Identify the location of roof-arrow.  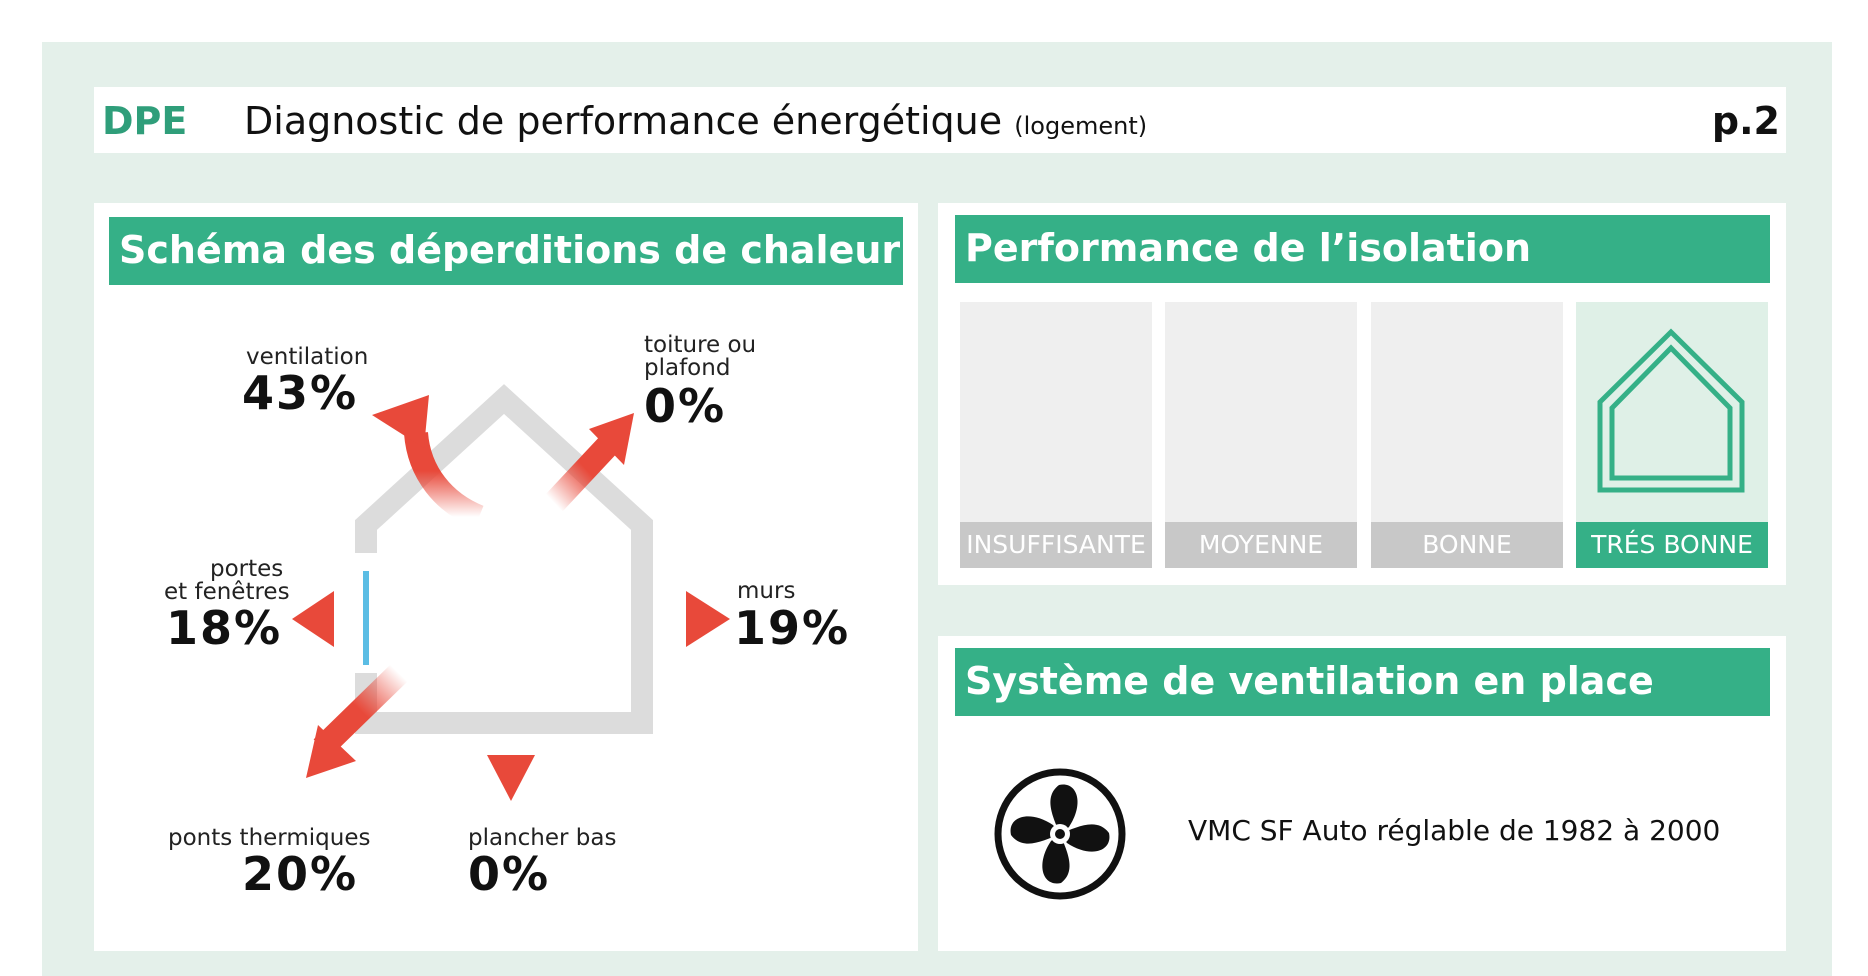
(589, 462).